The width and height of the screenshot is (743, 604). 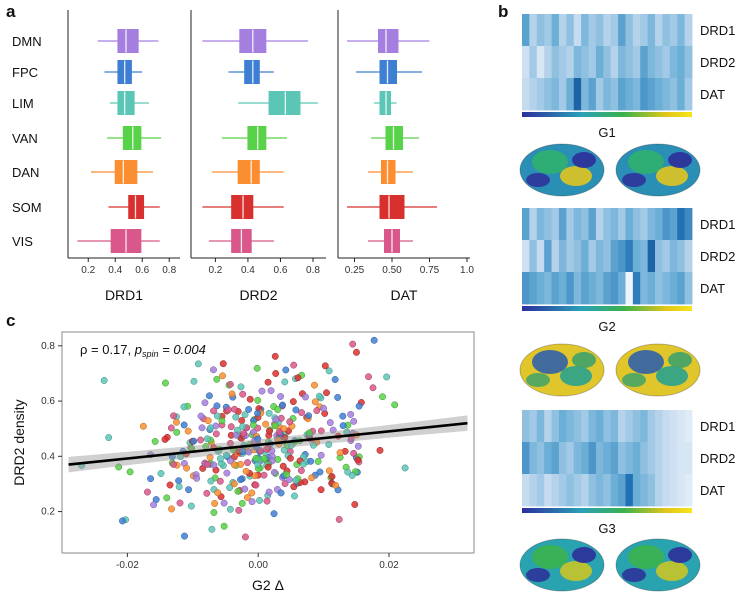 I want to click on x-tick-label: 0.6, so click(x=281, y=270).